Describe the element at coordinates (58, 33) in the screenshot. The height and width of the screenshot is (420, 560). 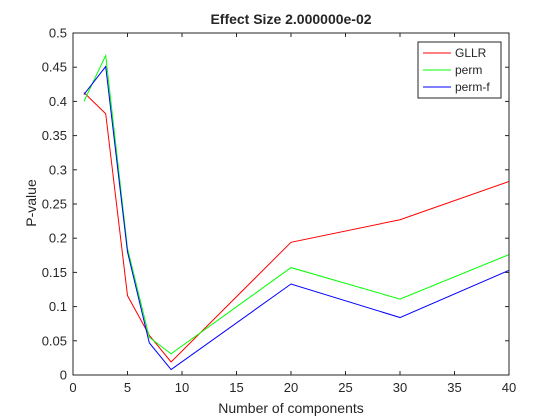
I see `y-tick-label: 0.5` at that location.